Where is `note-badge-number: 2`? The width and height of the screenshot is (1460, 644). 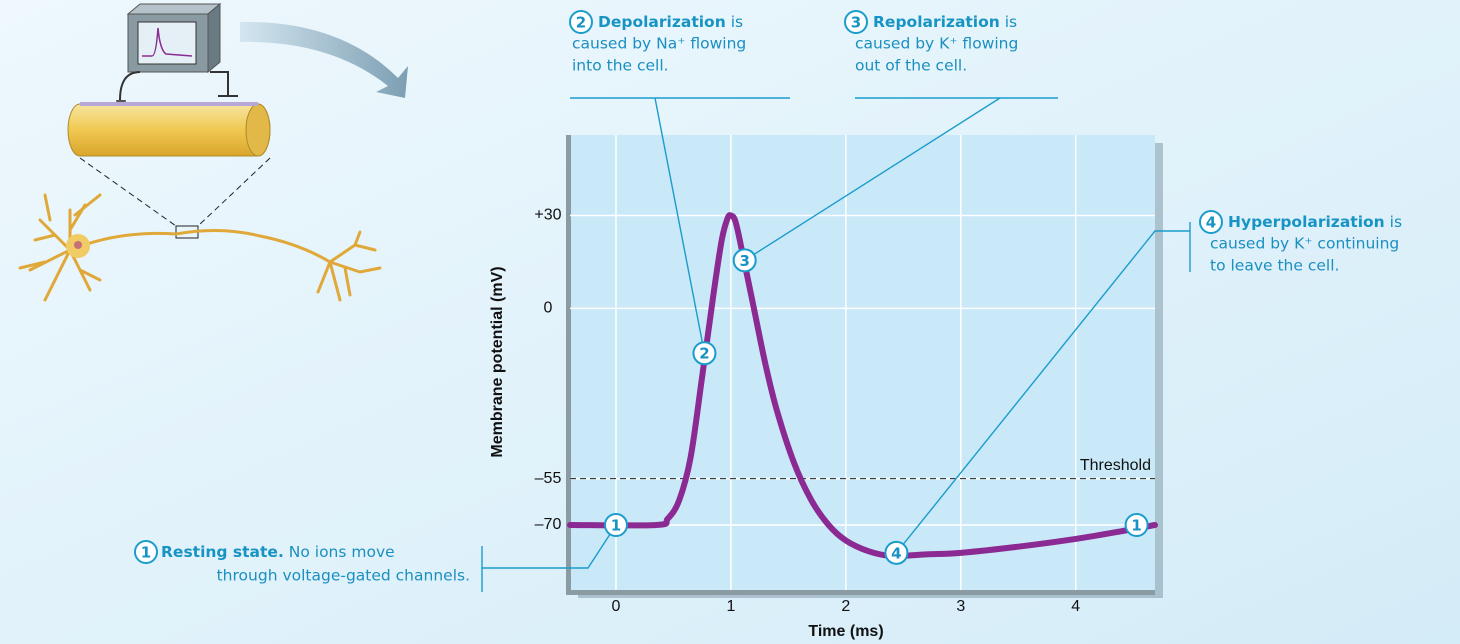 note-badge-number: 2 is located at coordinates (581, 23).